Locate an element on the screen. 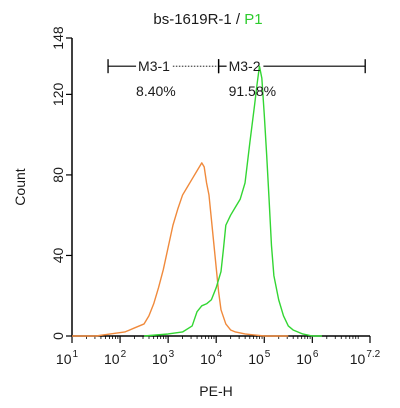  y-axis-label: Count is located at coordinates (20, 186).